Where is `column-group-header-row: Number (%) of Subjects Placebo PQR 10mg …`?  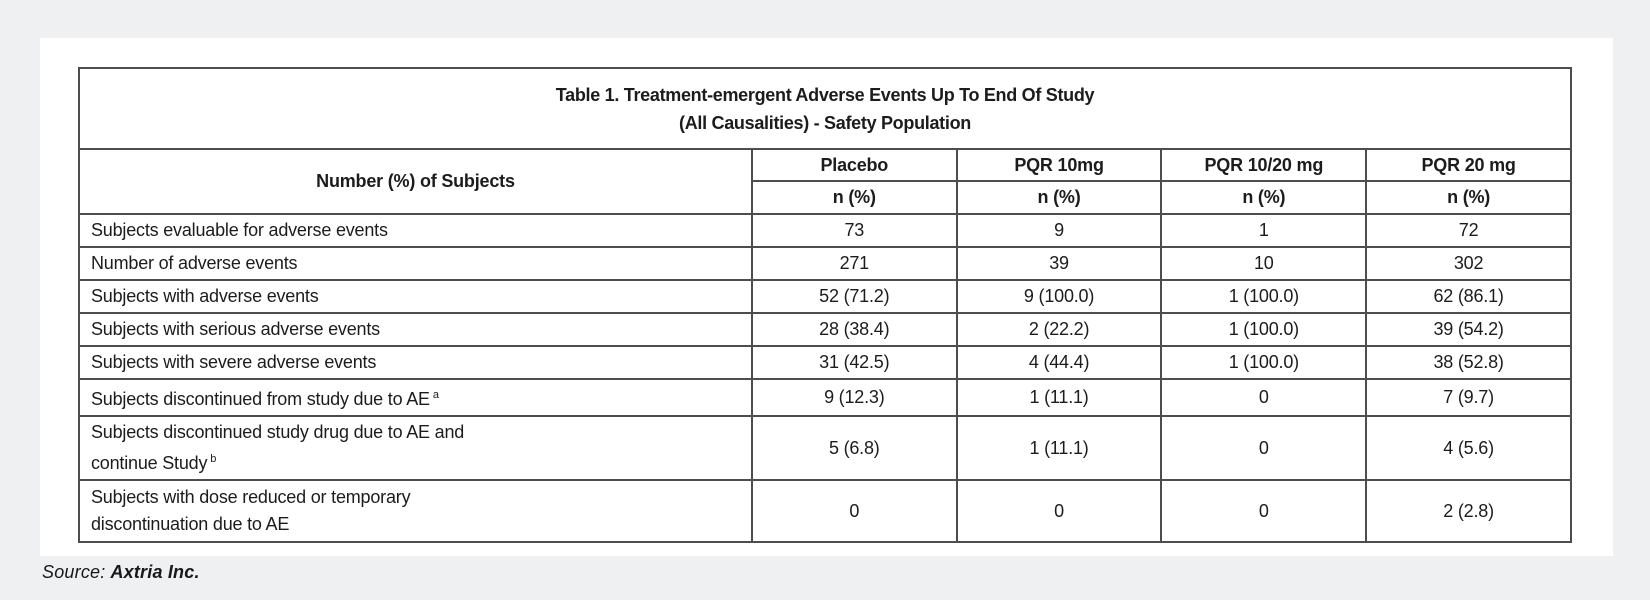
column-group-header-row: Number (%) of Subjects Placebo PQR 10mg … is located at coordinates (825, 181).